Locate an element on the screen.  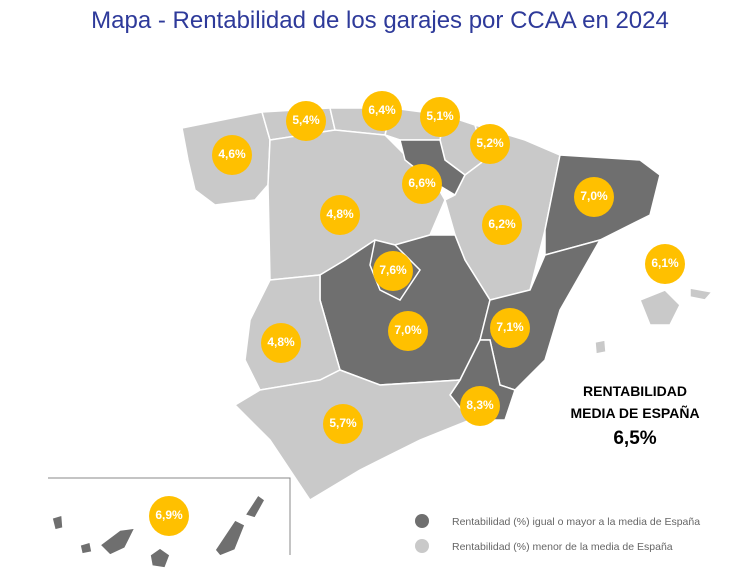
badge-label: 8,3% is located at coordinates (480, 405).